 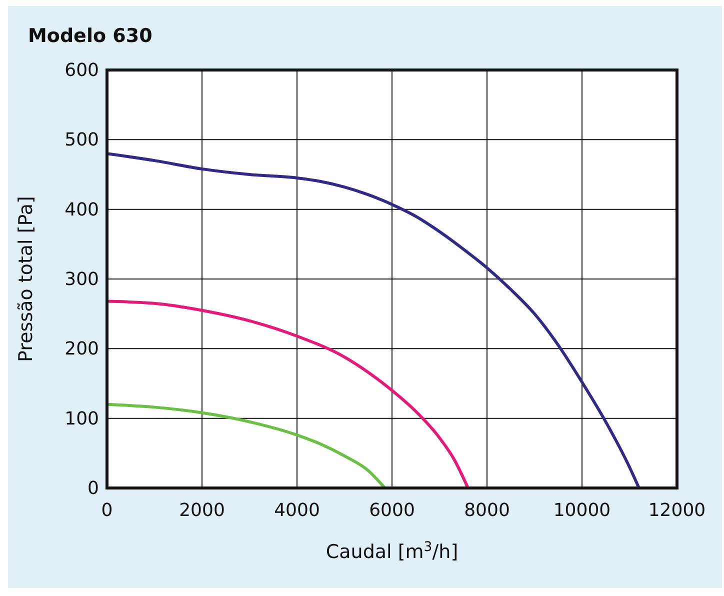 I want to click on y-tick-label: 100, so click(x=81, y=419).